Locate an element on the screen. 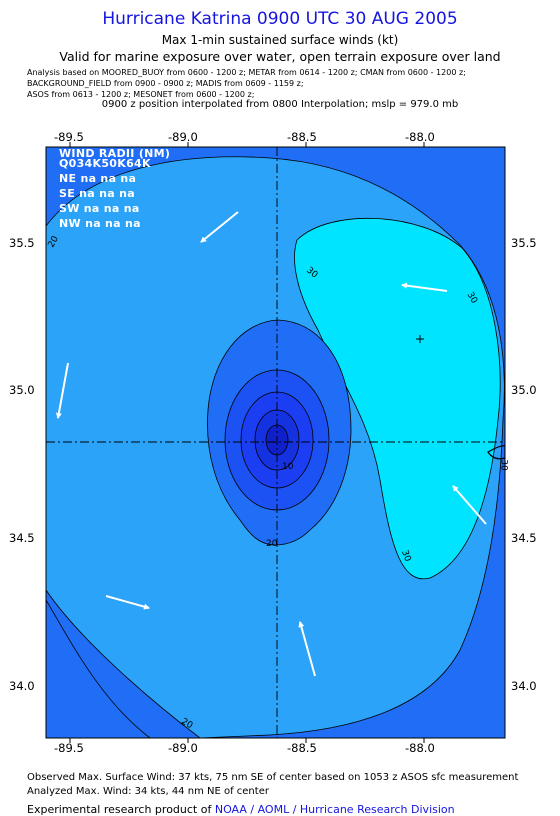 The width and height of the screenshot is (560, 816). map-subtitle: Max 1-min sustained surface winds (kt) is located at coordinates (280, 40).